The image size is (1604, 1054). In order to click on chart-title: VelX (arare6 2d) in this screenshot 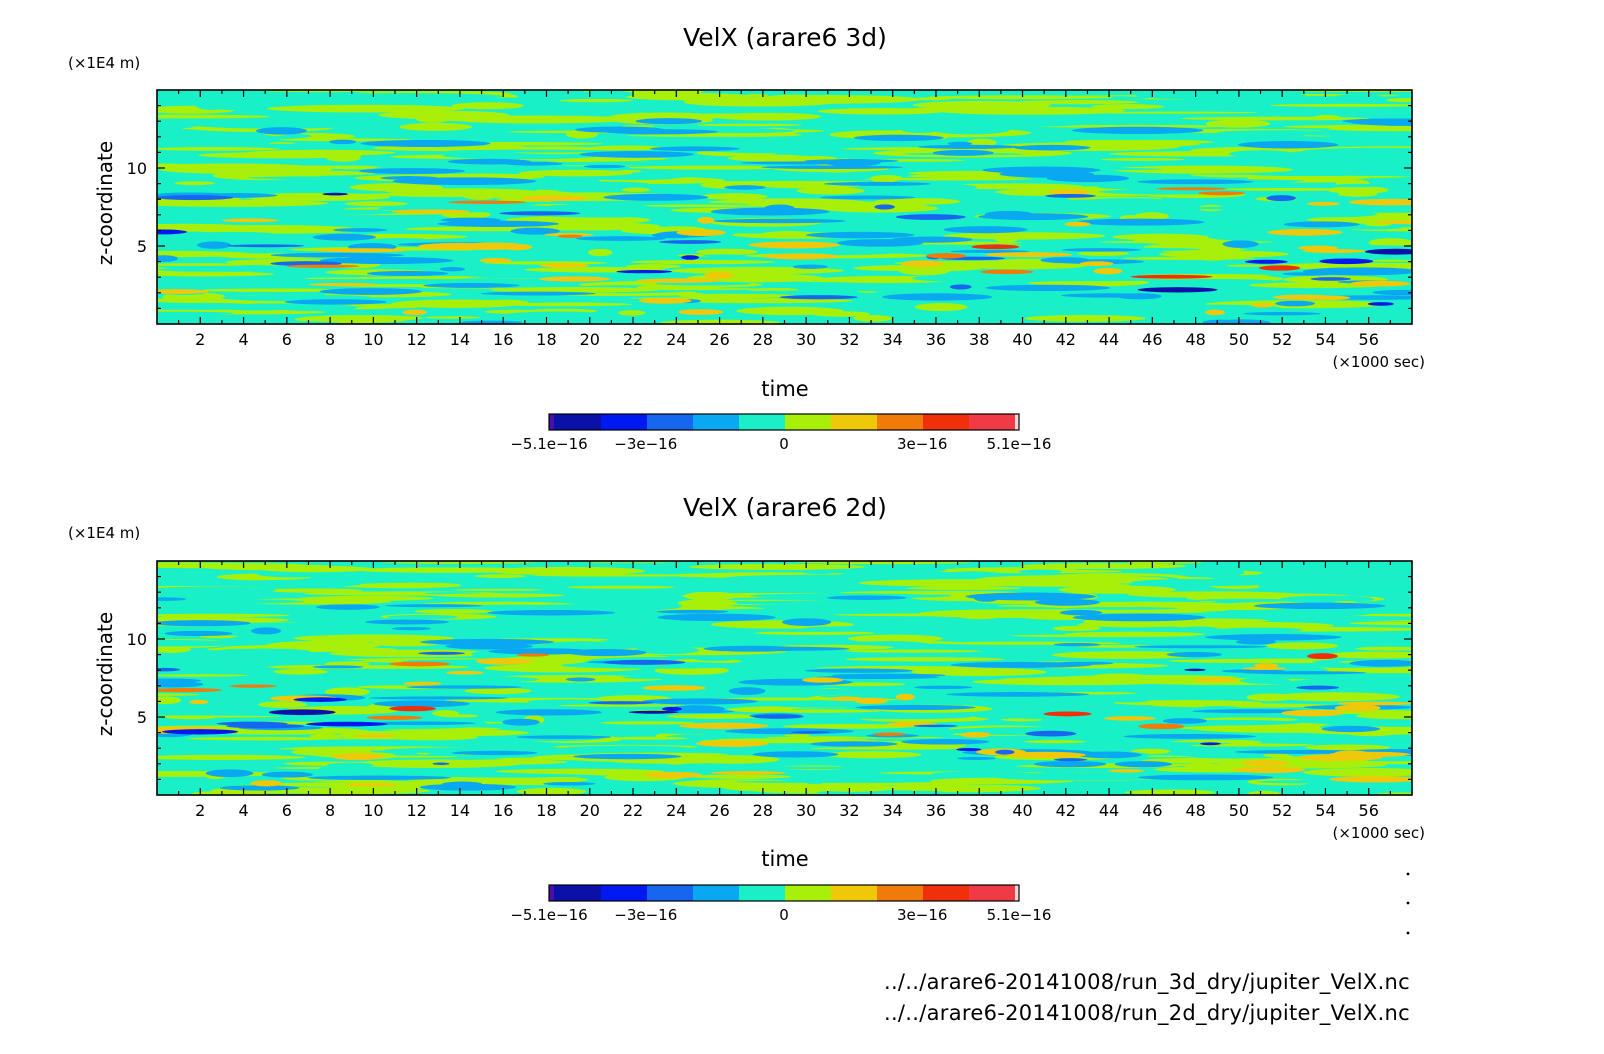, I will do `click(785, 507)`.